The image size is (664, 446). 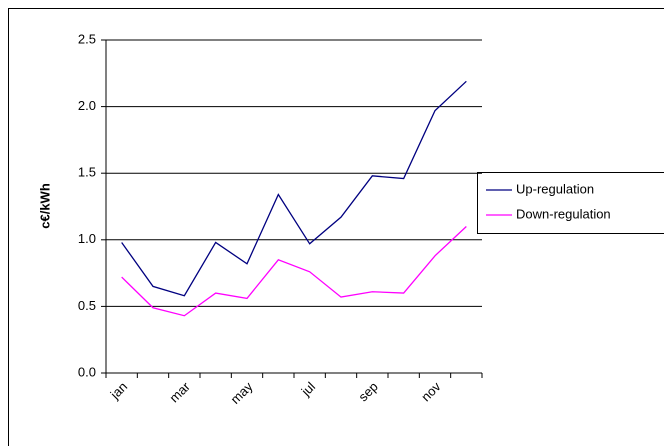 What do you see at coordinates (44, 206) in the screenshot?
I see `y-axis-label: c€/kWh` at bounding box center [44, 206].